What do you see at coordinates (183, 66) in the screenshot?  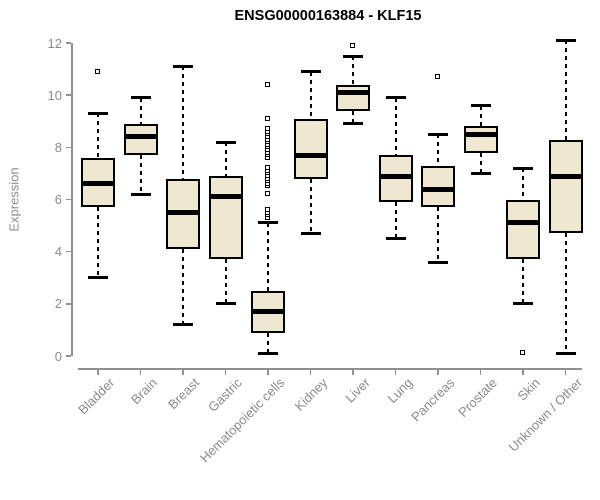 I see `upper-whisker-cap-breast` at bounding box center [183, 66].